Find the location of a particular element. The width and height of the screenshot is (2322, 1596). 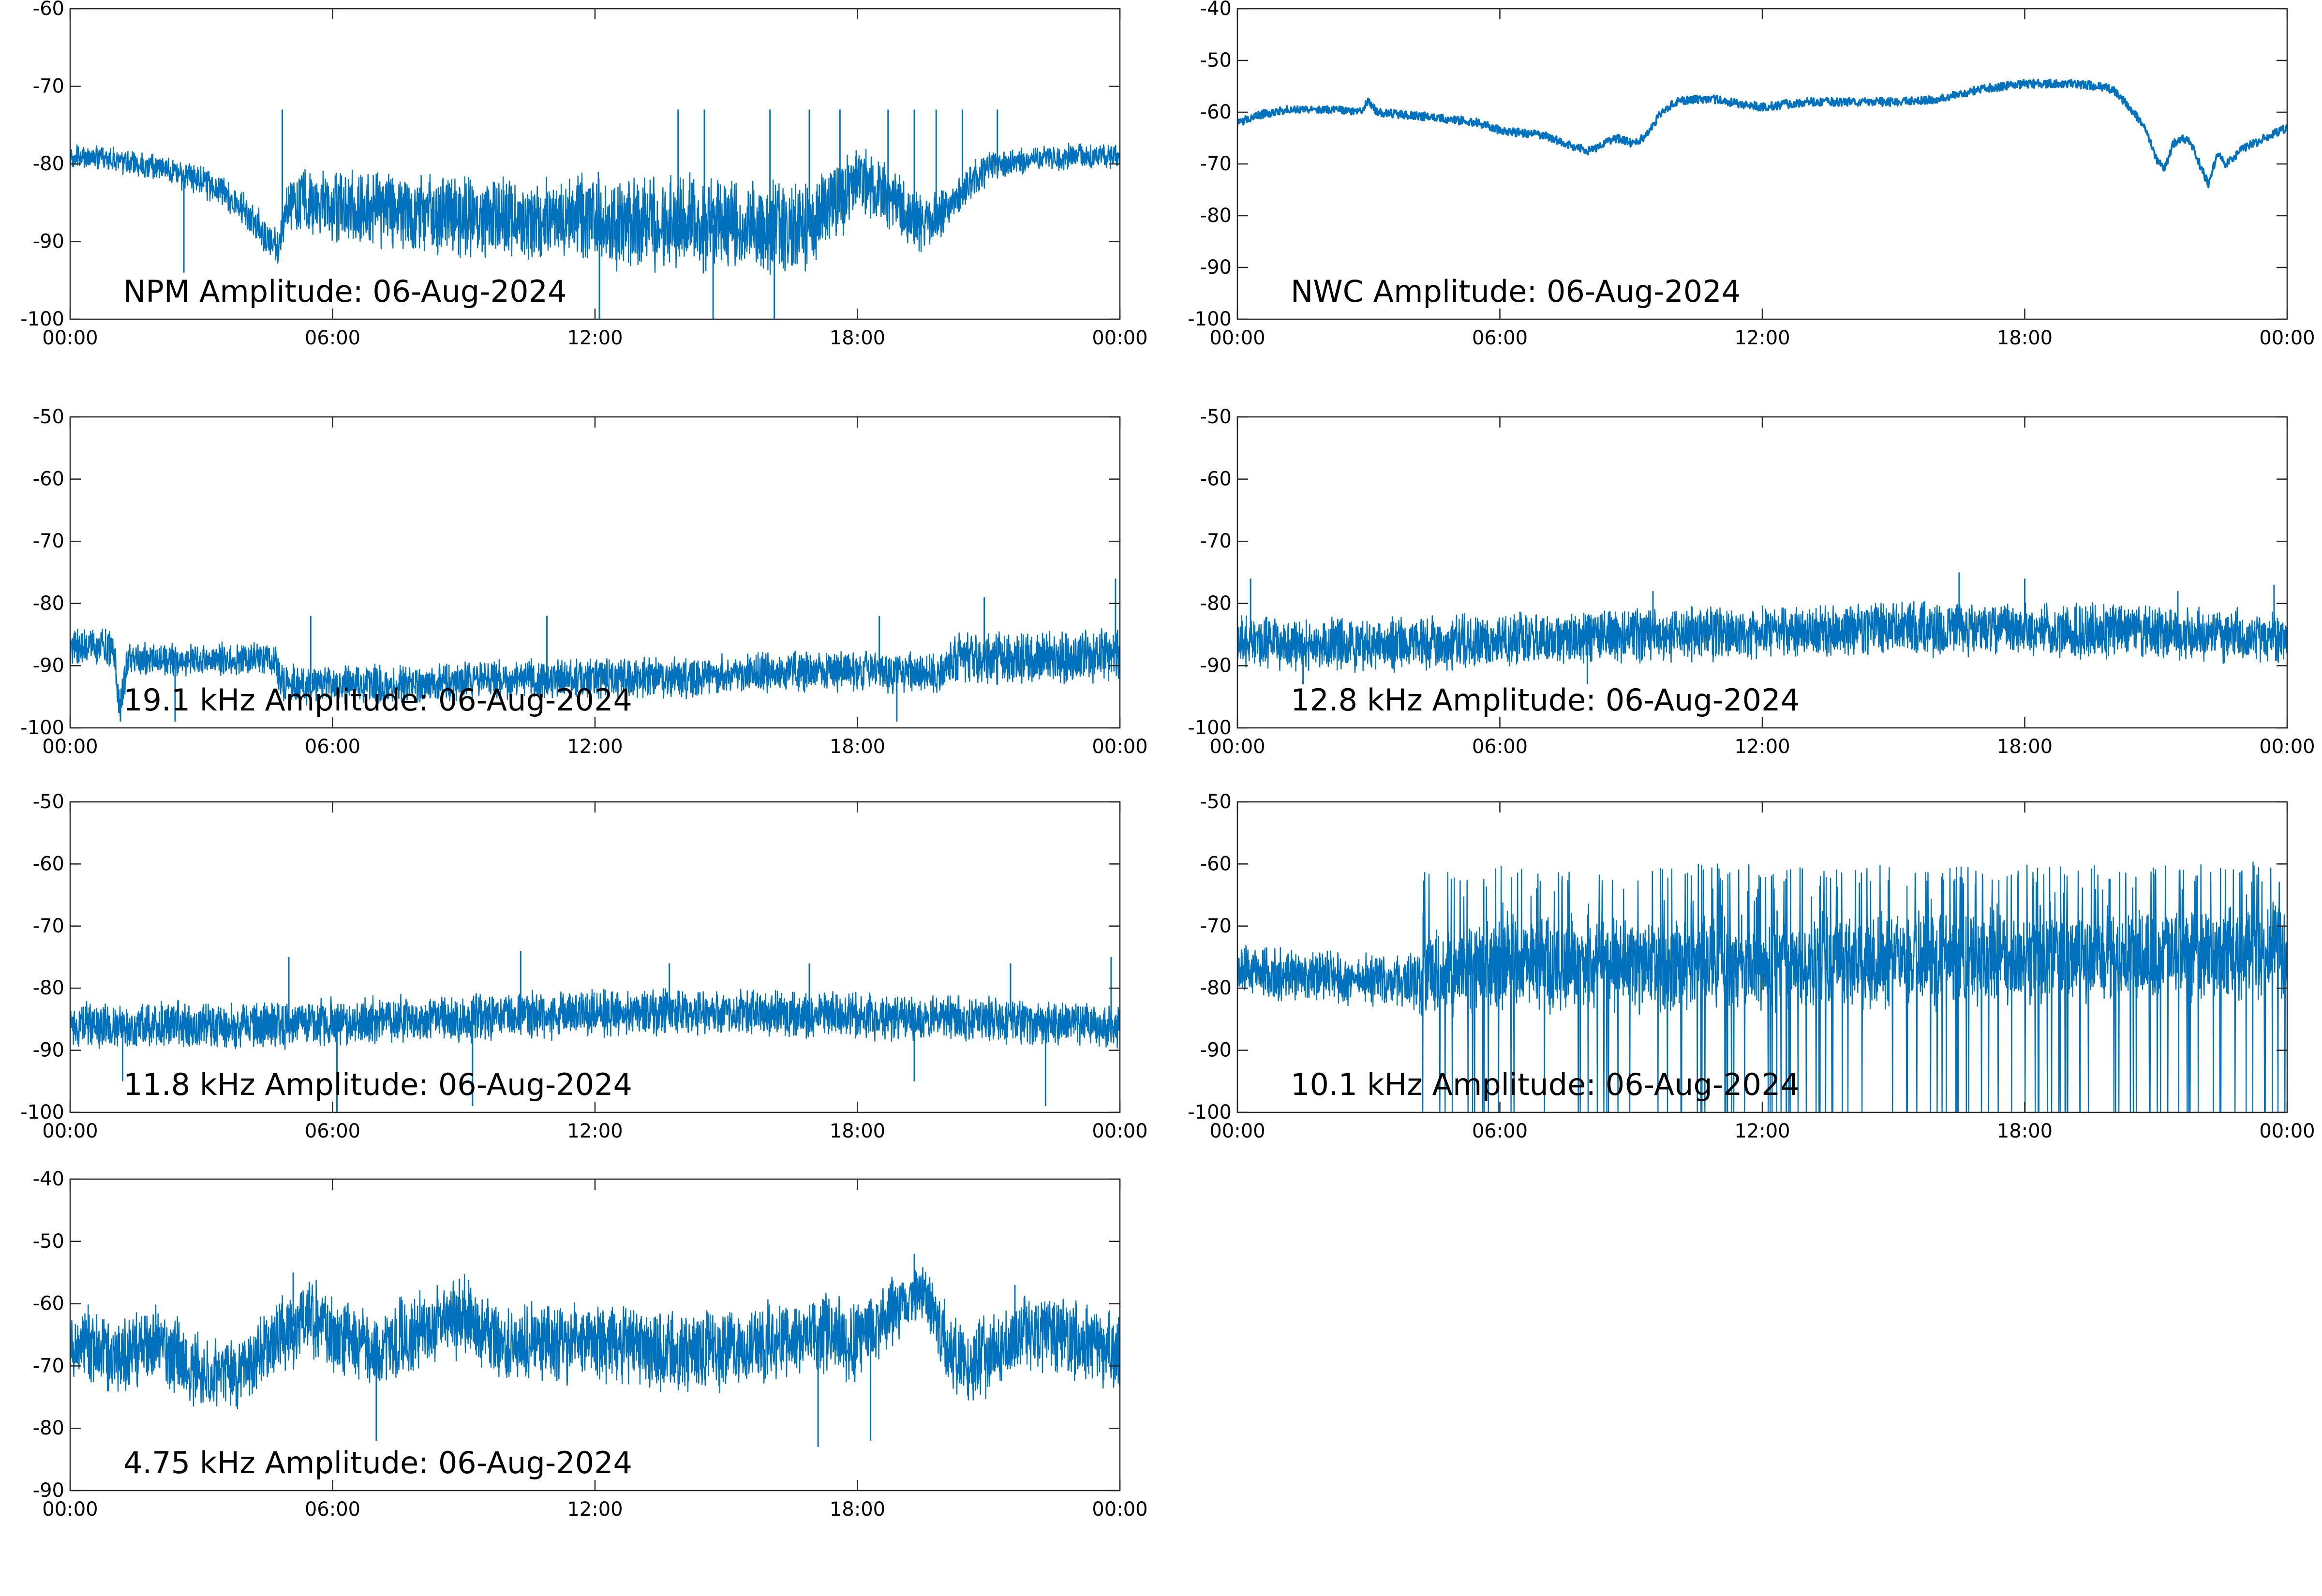

chart-title: 10.1 kHz Amplitude: 06-Aug-2024 is located at coordinates (1545, 1084).